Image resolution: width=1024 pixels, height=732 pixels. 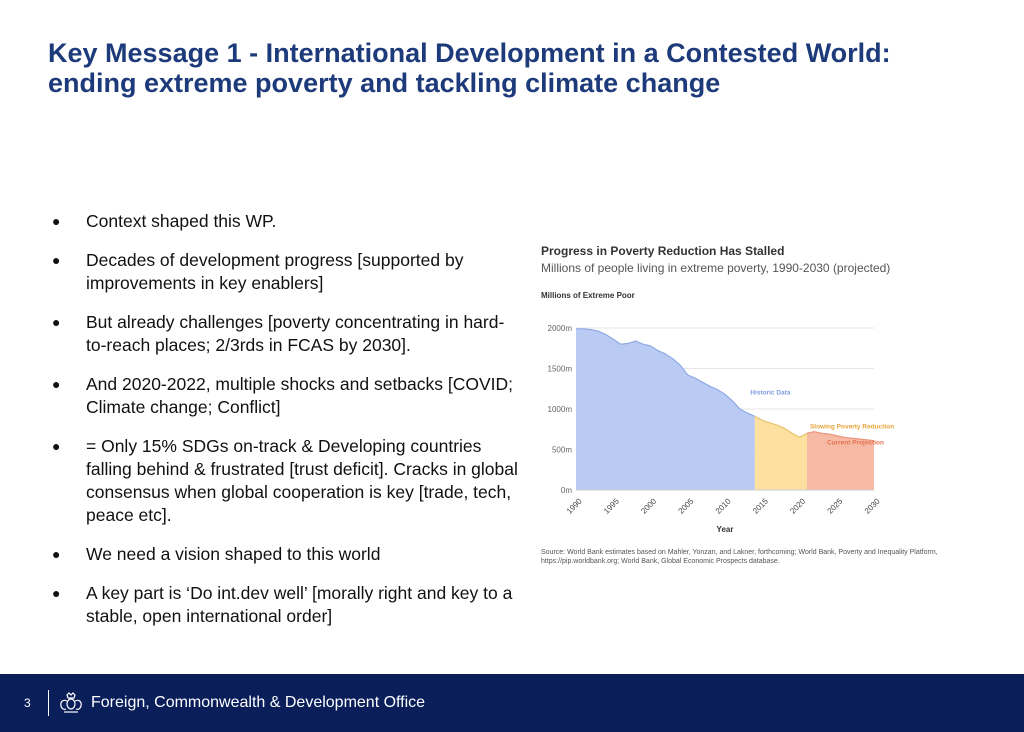 What do you see at coordinates (770, 392) in the screenshot?
I see `chart-series-annotation: Historic Data` at bounding box center [770, 392].